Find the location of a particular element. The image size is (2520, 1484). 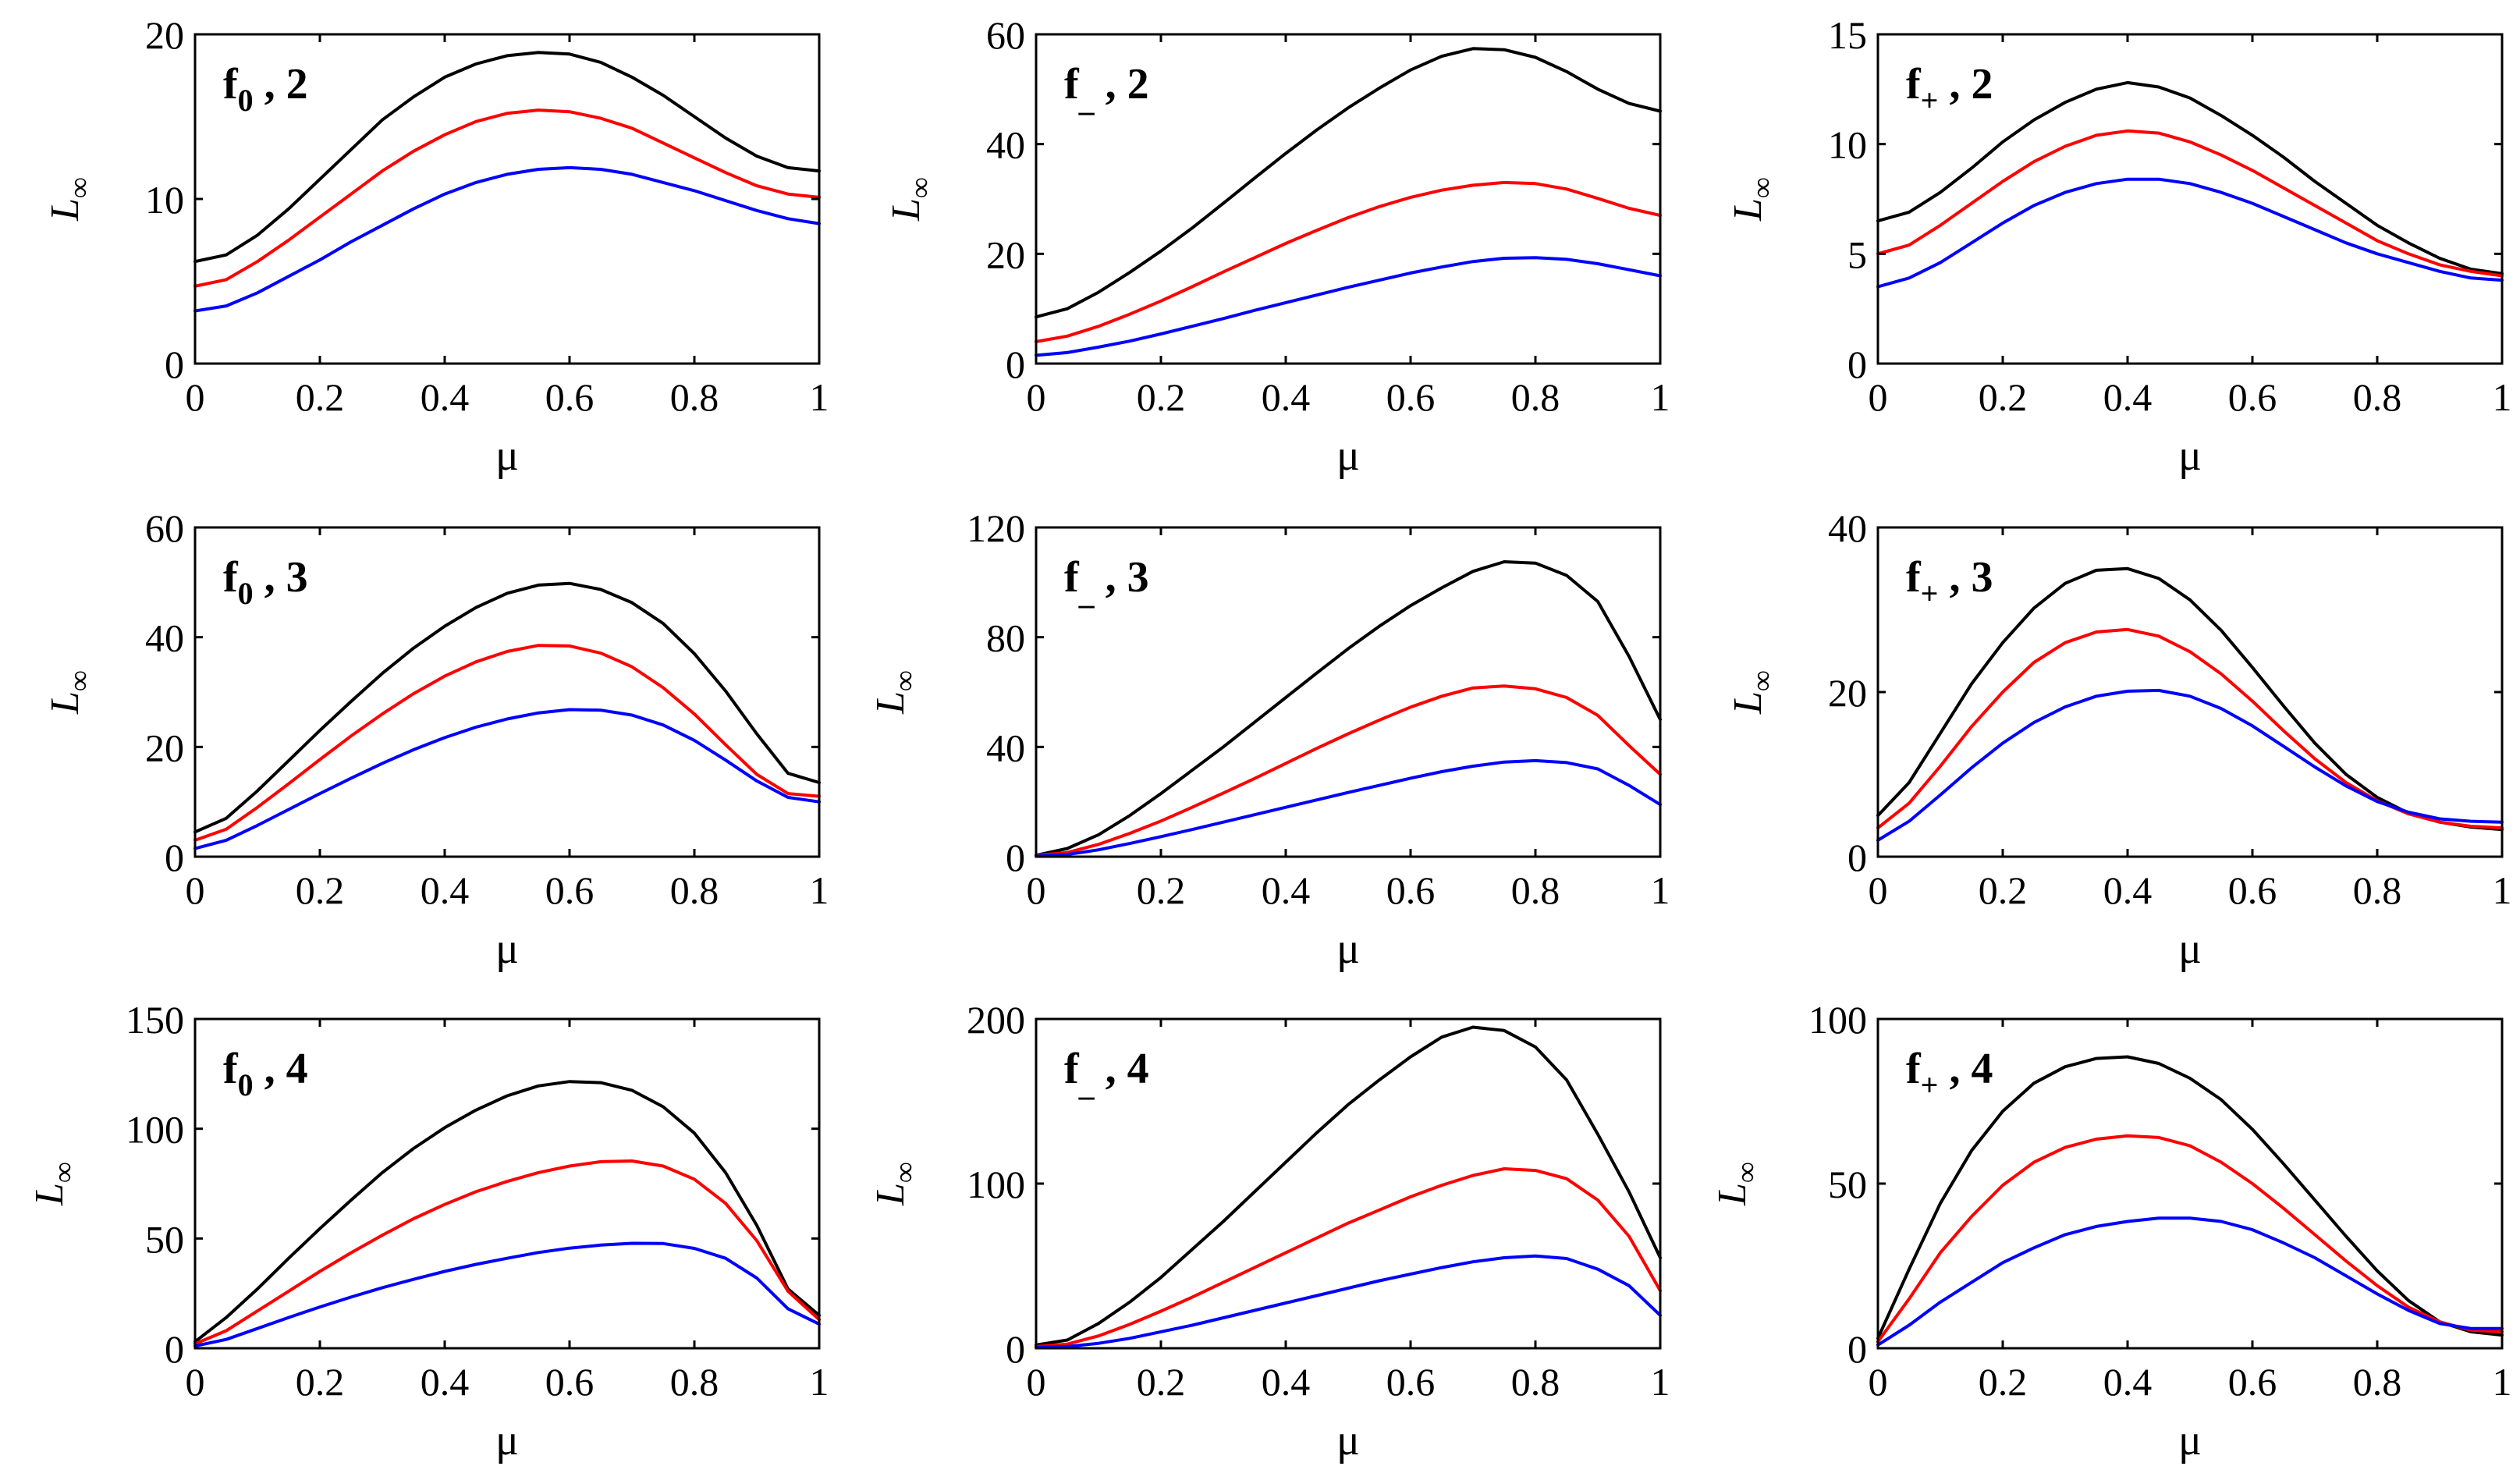

y-tick-label: 15 is located at coordinates (1847, 35).